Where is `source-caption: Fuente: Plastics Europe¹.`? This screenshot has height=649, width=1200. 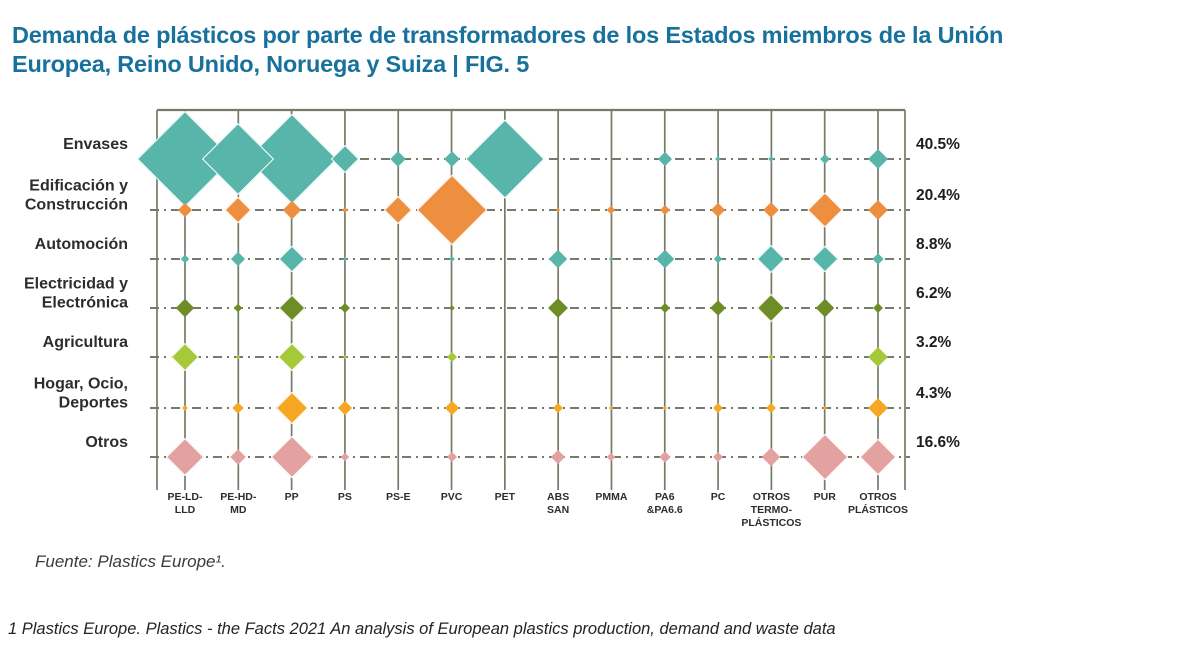 source-caption: Fuente: Plastics Europe¹. is located at coordinates (130, 561).